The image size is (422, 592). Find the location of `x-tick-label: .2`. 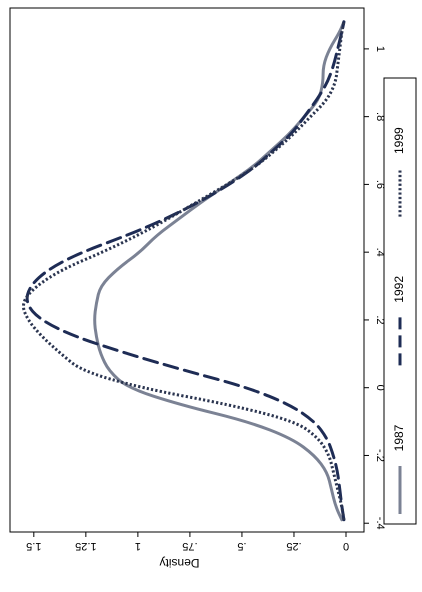

x-tick-label: .2 is located at coordinates (380, 319).